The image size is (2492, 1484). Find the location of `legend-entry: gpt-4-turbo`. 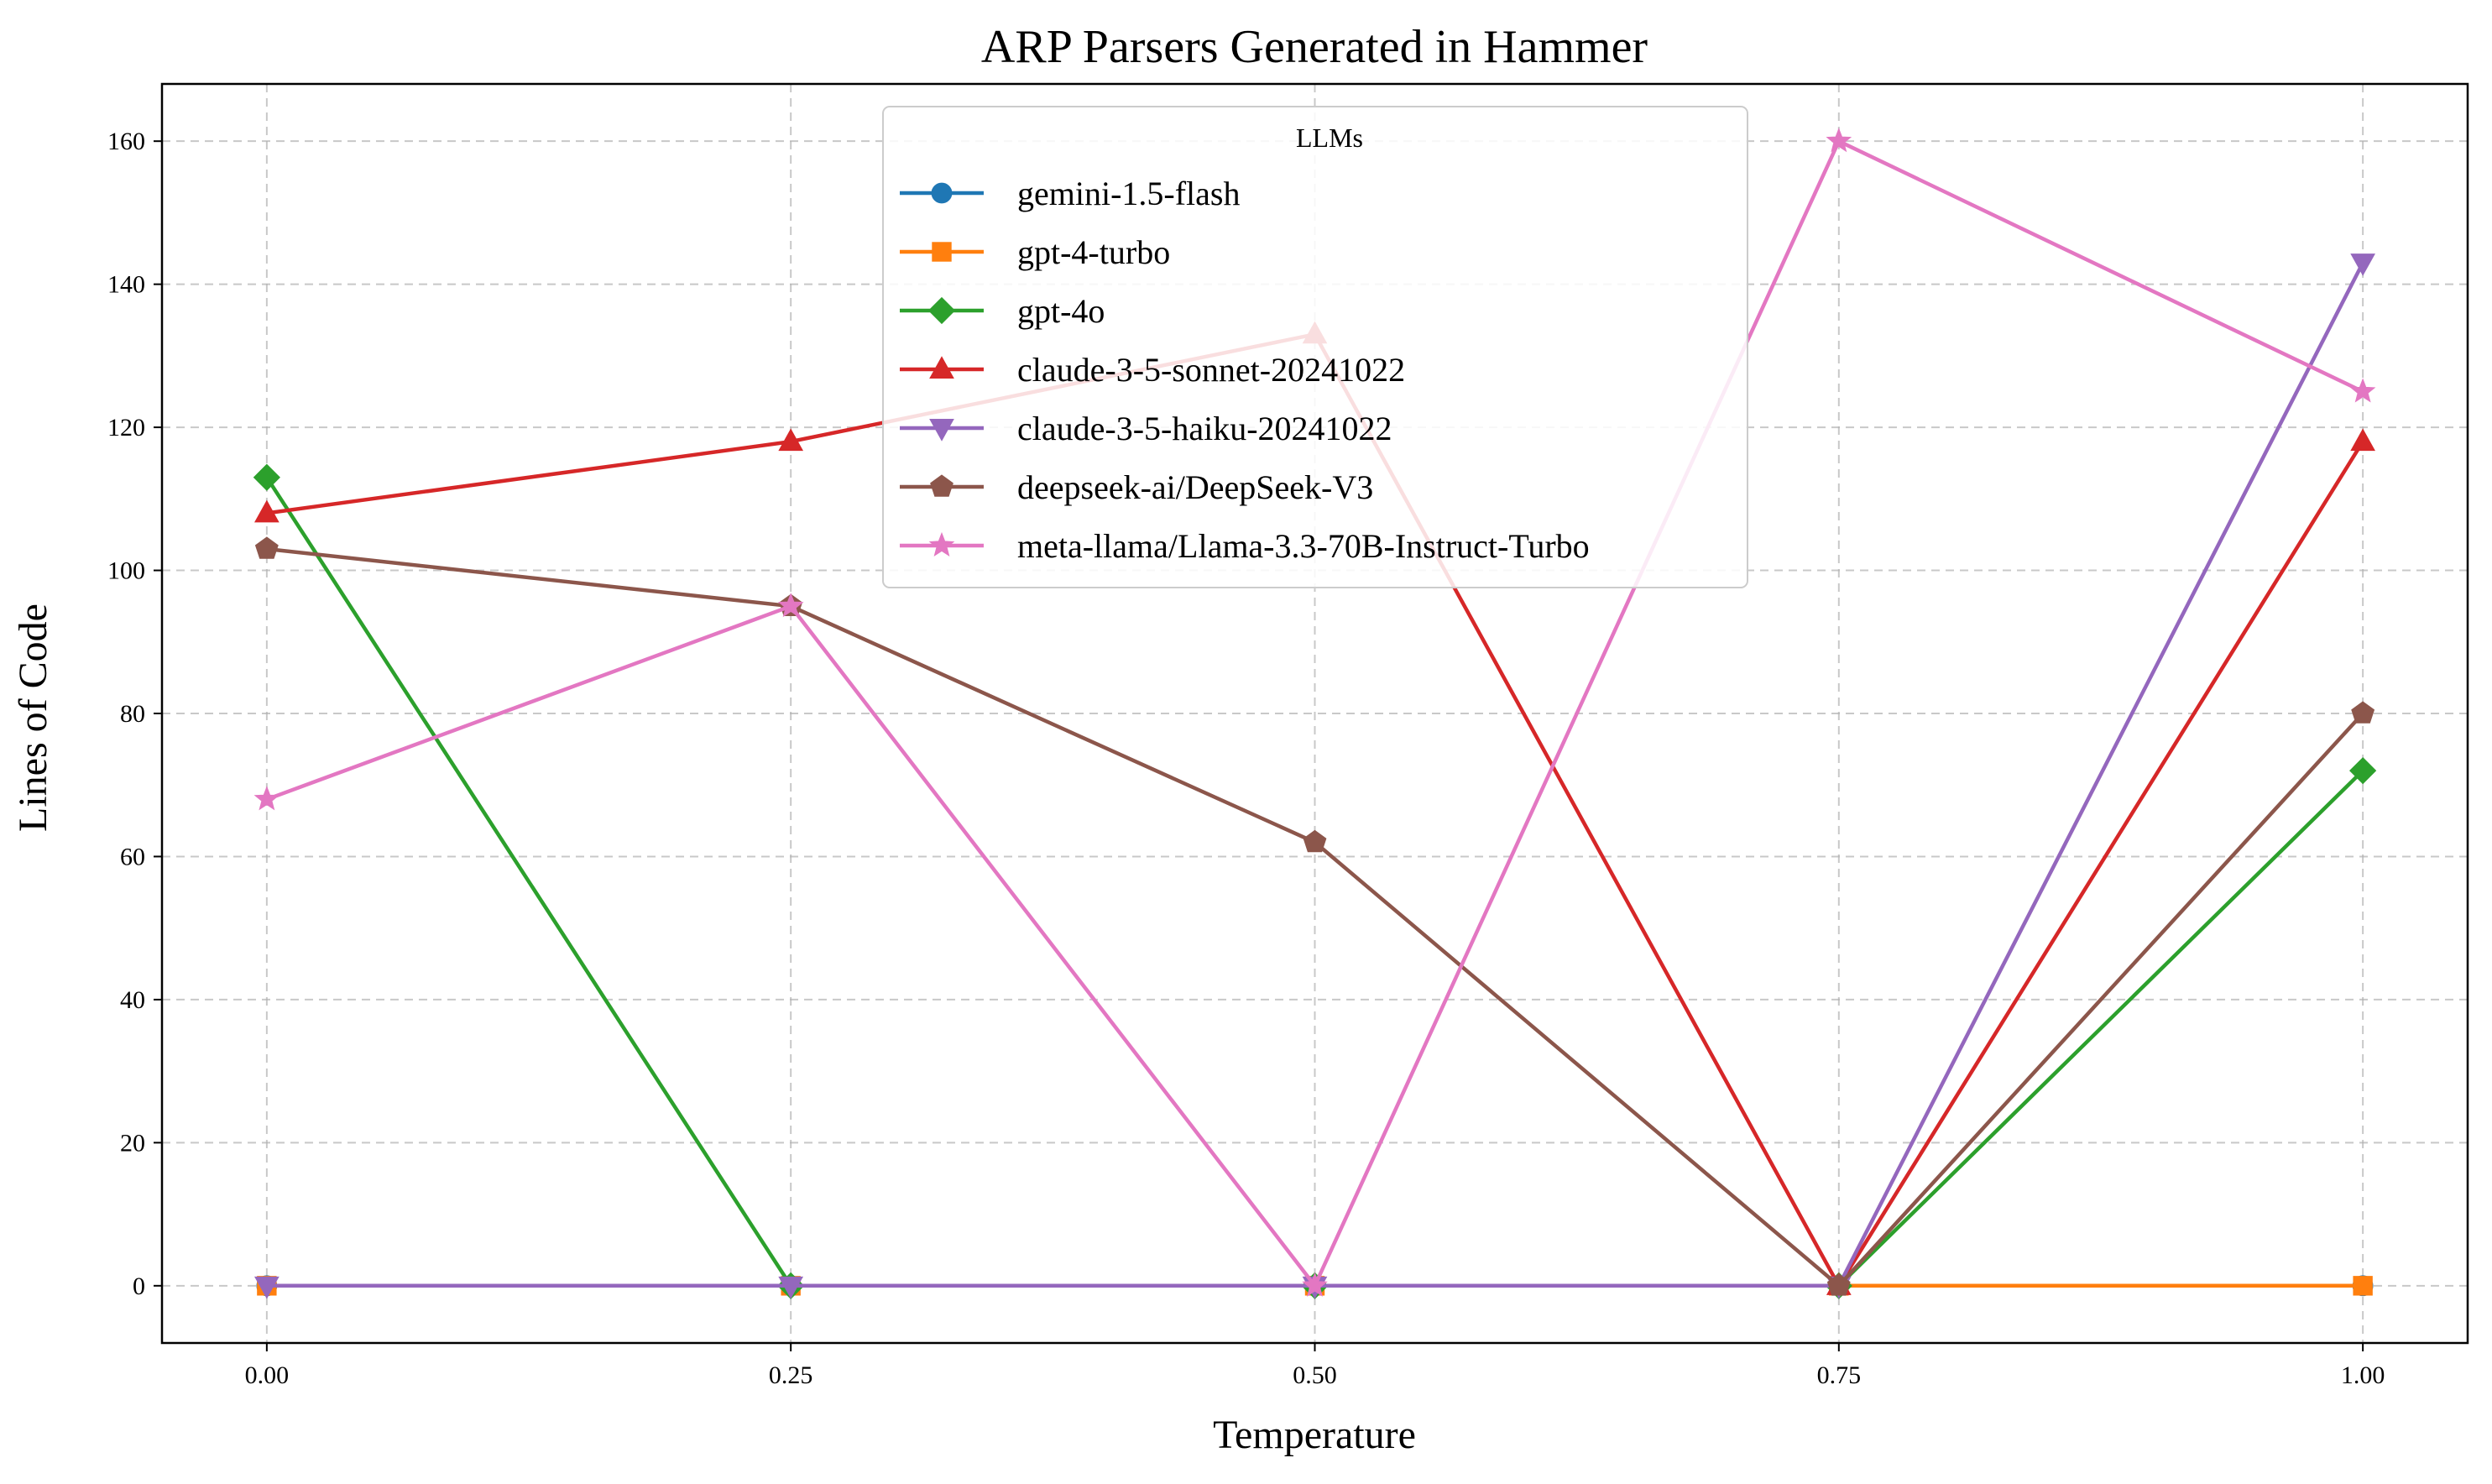

legend-entry: gpt-4-turbo is located at coordinates (1035, 252).